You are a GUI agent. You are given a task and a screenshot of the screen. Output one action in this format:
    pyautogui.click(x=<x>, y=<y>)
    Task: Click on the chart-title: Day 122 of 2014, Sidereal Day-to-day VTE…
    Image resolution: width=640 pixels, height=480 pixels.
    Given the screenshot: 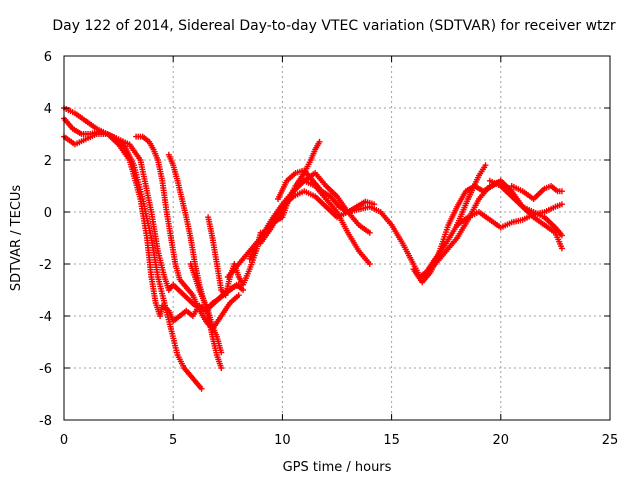 What is the action you would take?
    pyautogui.click(x=334, y=26)
    